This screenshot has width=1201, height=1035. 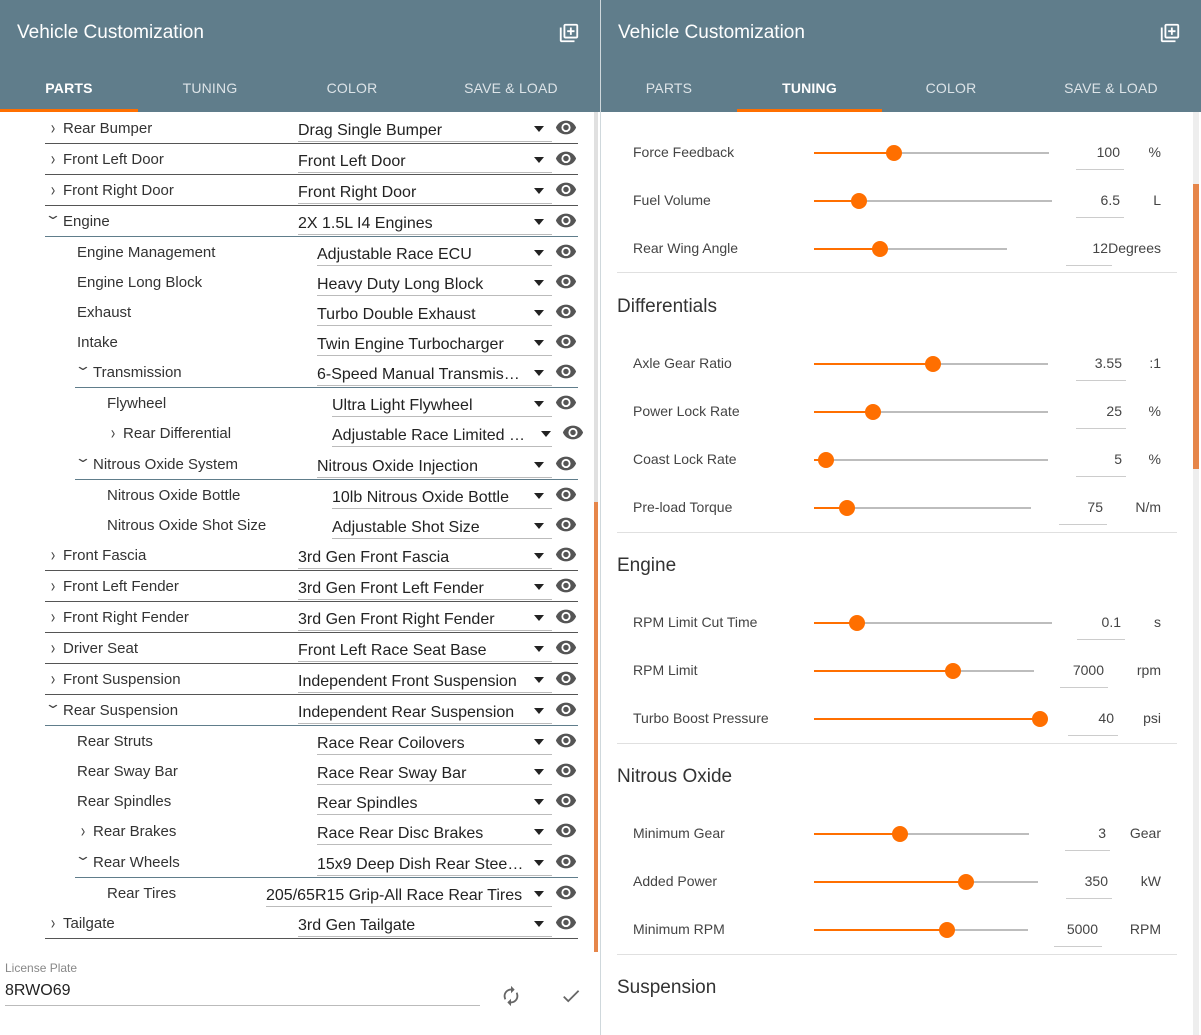 What do you see at coordinates (300, 191) in the screenshot?
I see `part-row: › Front Right Door Front Right Door` at bounding box center [300, 191].